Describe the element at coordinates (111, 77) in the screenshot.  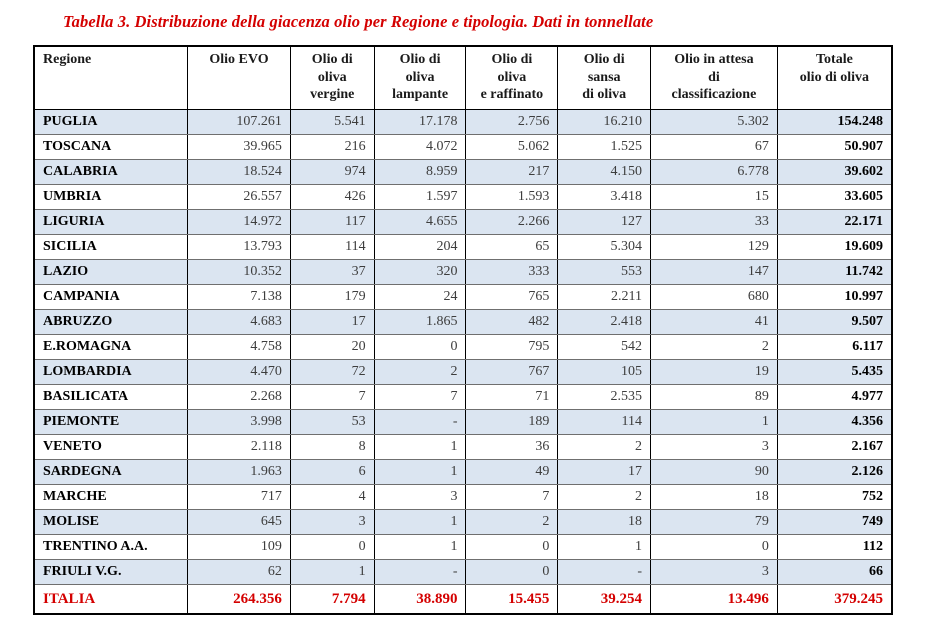
I see `column-header-regione: Regione` at that location.